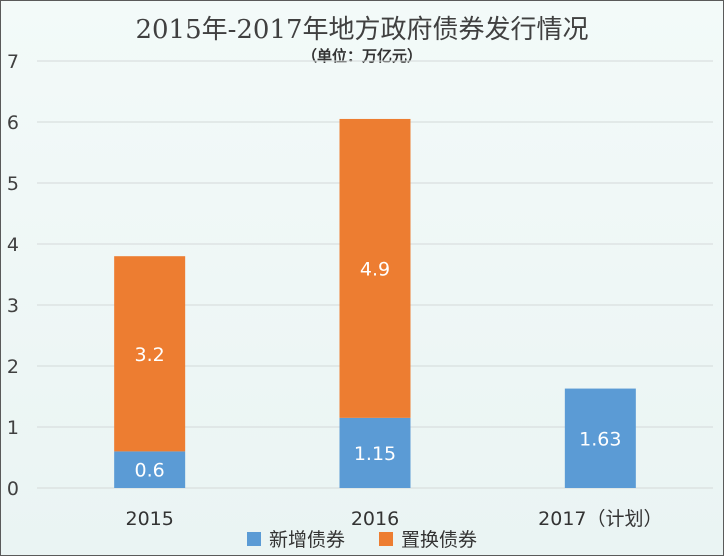  Describe the element at coordinates (439, 540) in the screenshot. I see `legend-label-replacement-bonds: 置换债券` at that location.